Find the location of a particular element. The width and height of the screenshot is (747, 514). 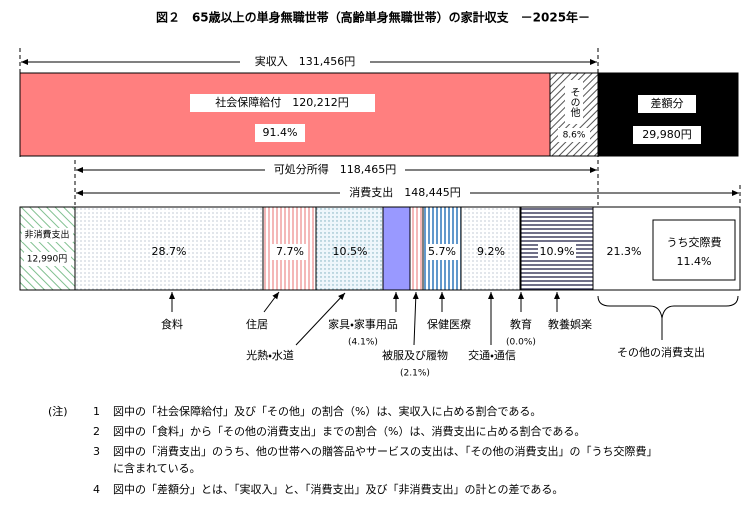

consumption-label: 消費支出 148,445円 is located at coordinates (405, 192).